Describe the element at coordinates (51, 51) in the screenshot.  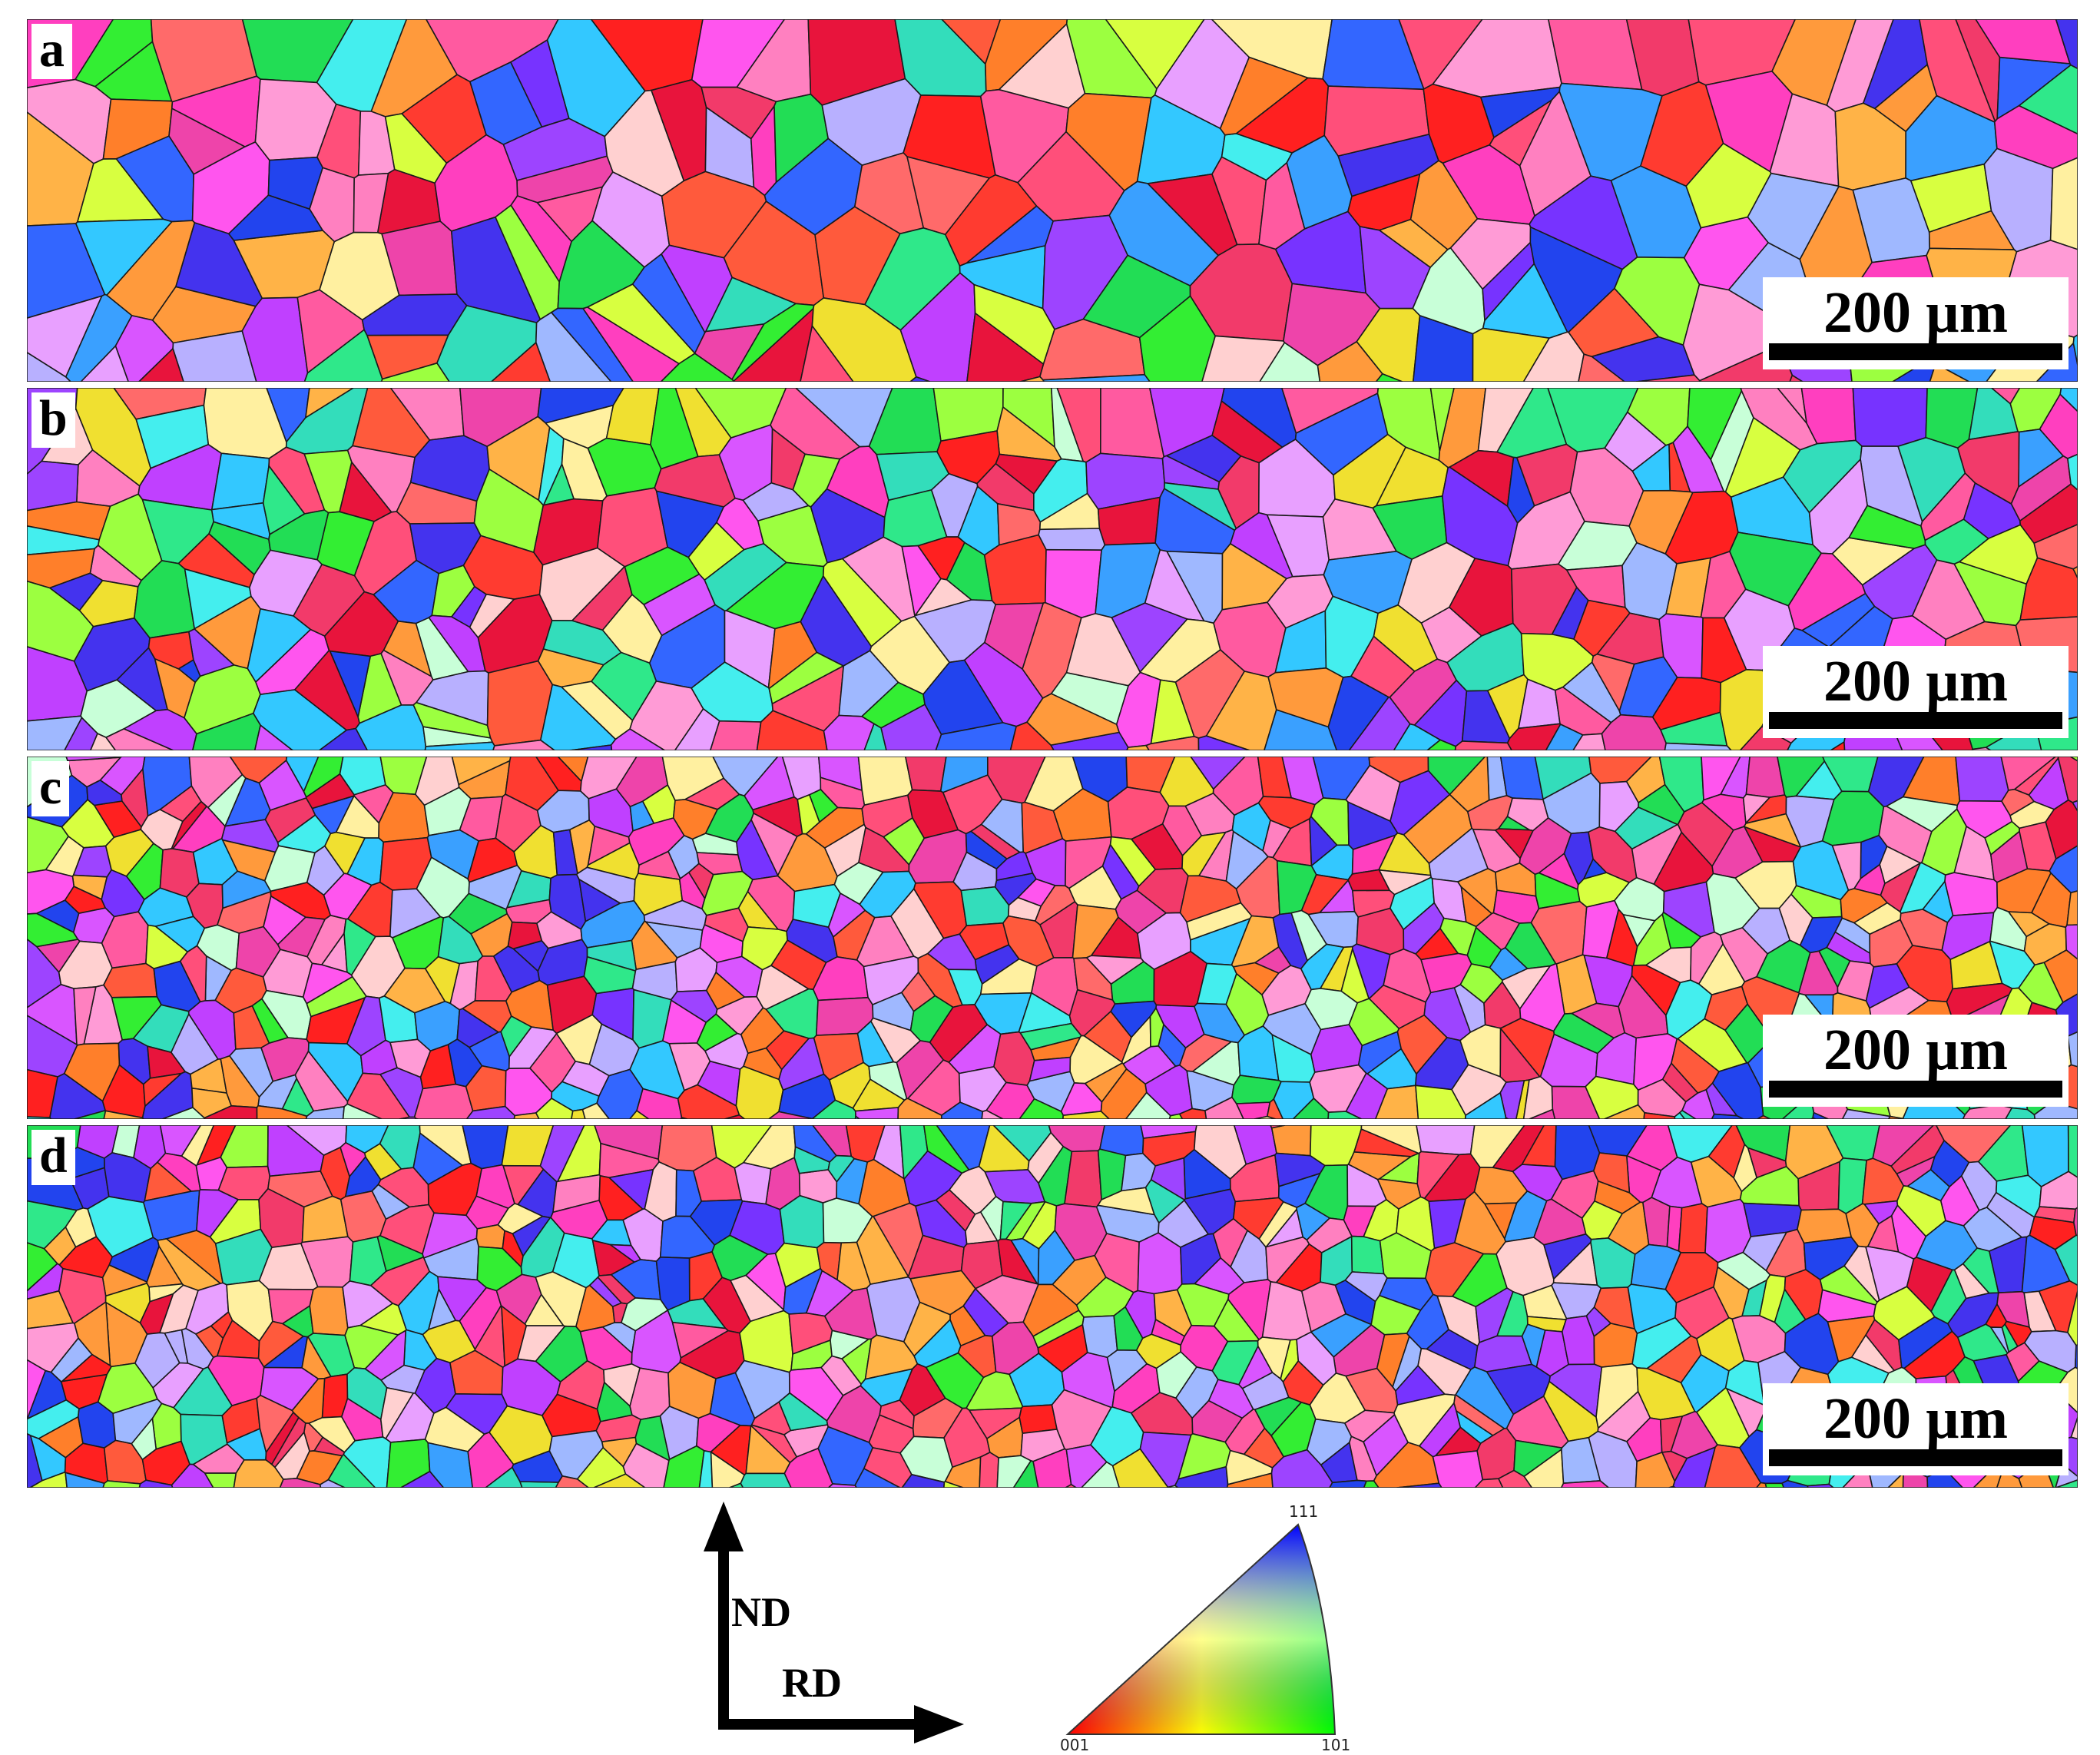
I see `panel-label: a` at that location.